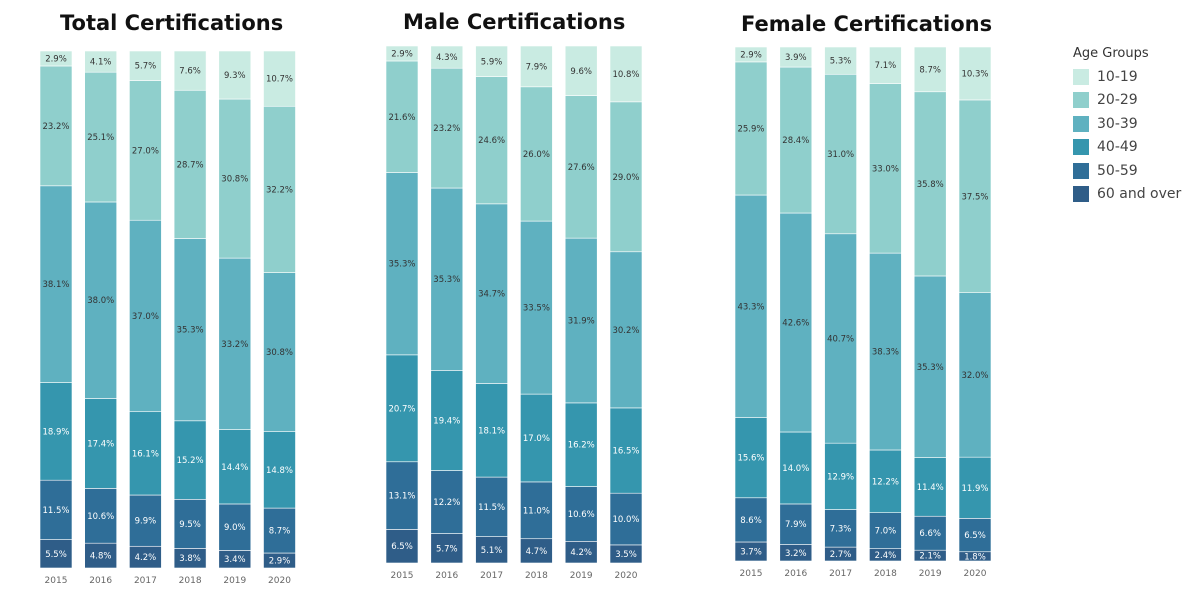  I want to click on legend-item: 40-49, so click(1127, 148).